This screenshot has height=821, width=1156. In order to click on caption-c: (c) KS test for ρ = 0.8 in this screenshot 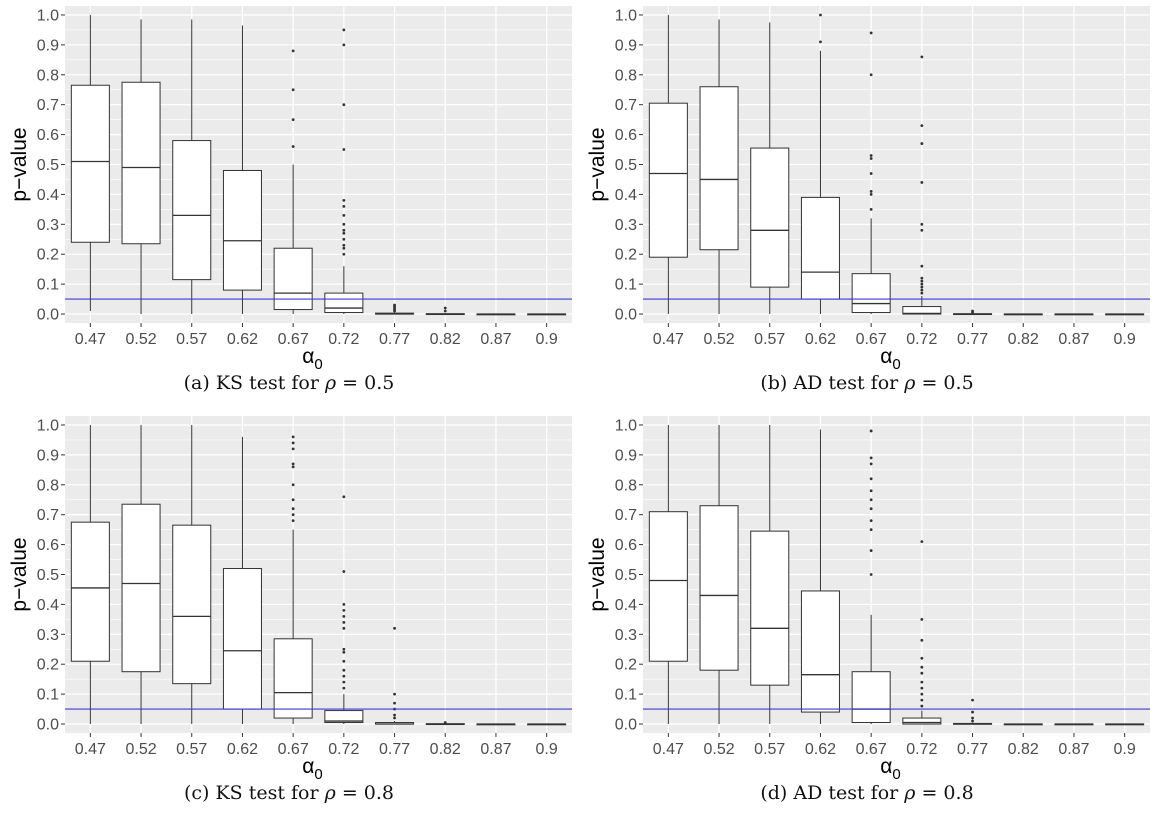, I will do `click(289, 793)`.